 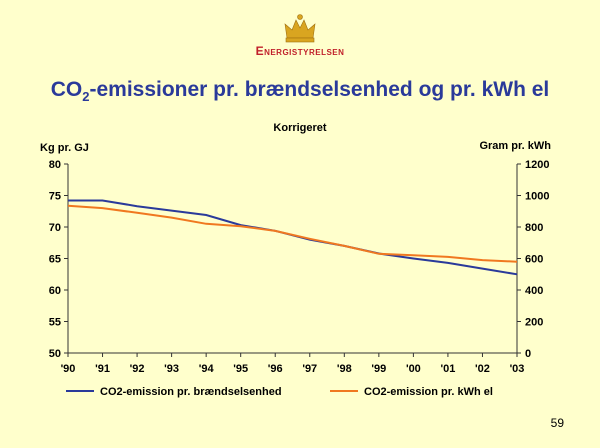 I want to click on y-tick-label-left: 55, so click(x=55, y=323).